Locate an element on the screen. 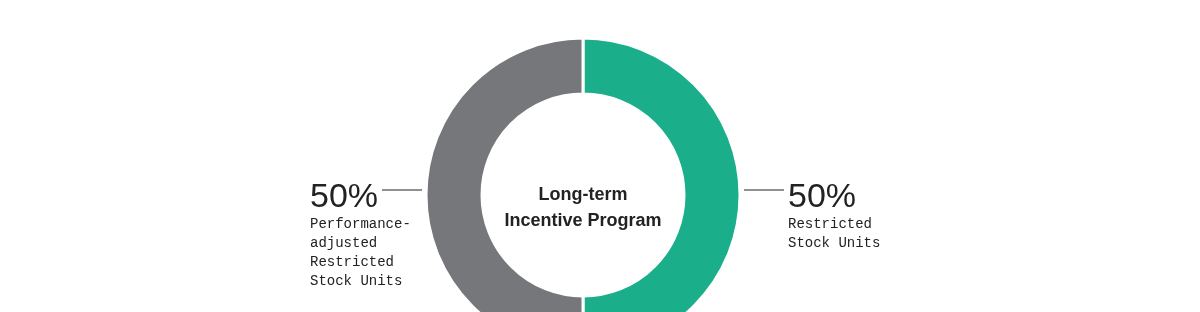 The height and width of the screenshot is (312, 1200). slice-label: Performance-adjusted Restricted Stock Units is located at coordinates (360, 252).